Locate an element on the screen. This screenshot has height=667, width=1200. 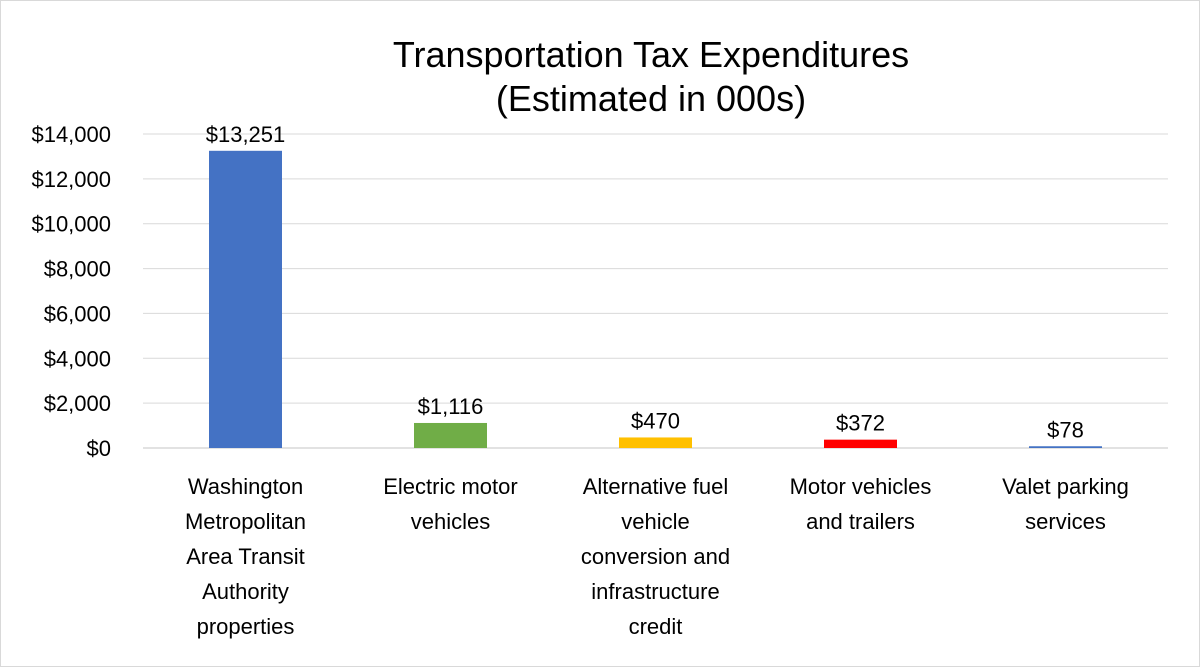
category-label-line: services is located at coordinates (1065, 521).